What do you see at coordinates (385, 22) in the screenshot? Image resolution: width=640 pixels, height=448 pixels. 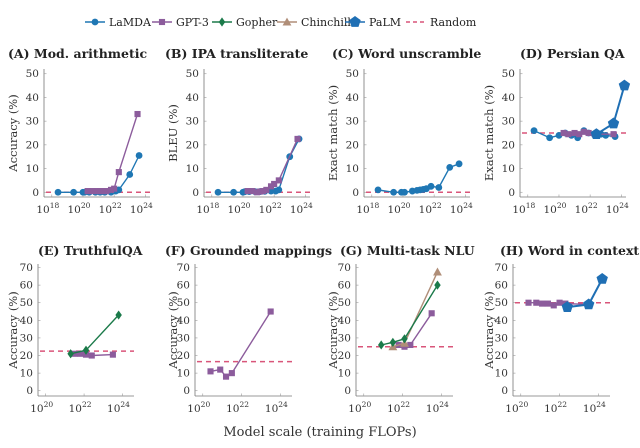 I see `legend-label: PaLM` at bounding box center [385, 22].